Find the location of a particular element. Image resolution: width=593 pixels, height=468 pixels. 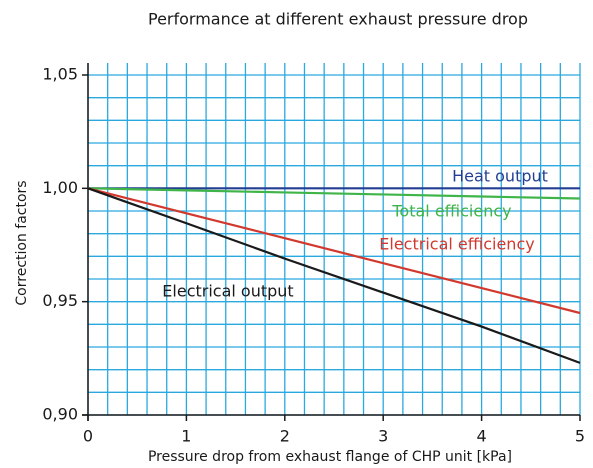

y-tick-label: 0,95 is located at coordinates (60, 300).